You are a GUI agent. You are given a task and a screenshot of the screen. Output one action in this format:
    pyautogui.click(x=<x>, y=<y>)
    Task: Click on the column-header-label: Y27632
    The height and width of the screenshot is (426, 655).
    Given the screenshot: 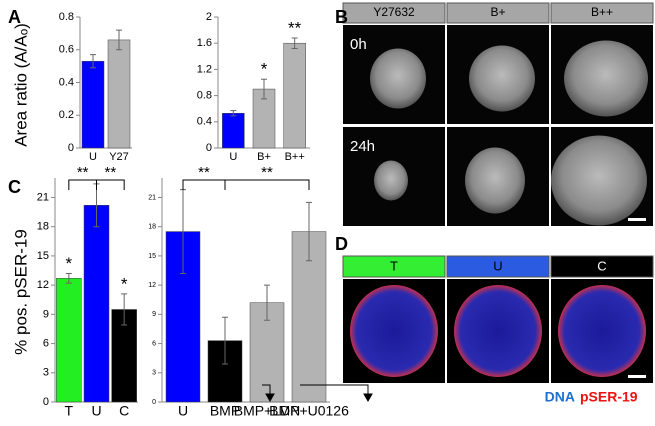 What is the action you would take?
    pyautogui.click(x=394, y=12)
    